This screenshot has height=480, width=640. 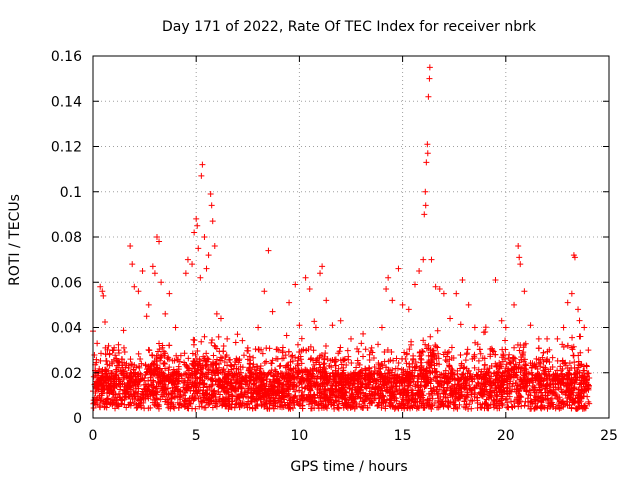 I want to click on y-tick-label: 0.16, so click(x=66, y=57).